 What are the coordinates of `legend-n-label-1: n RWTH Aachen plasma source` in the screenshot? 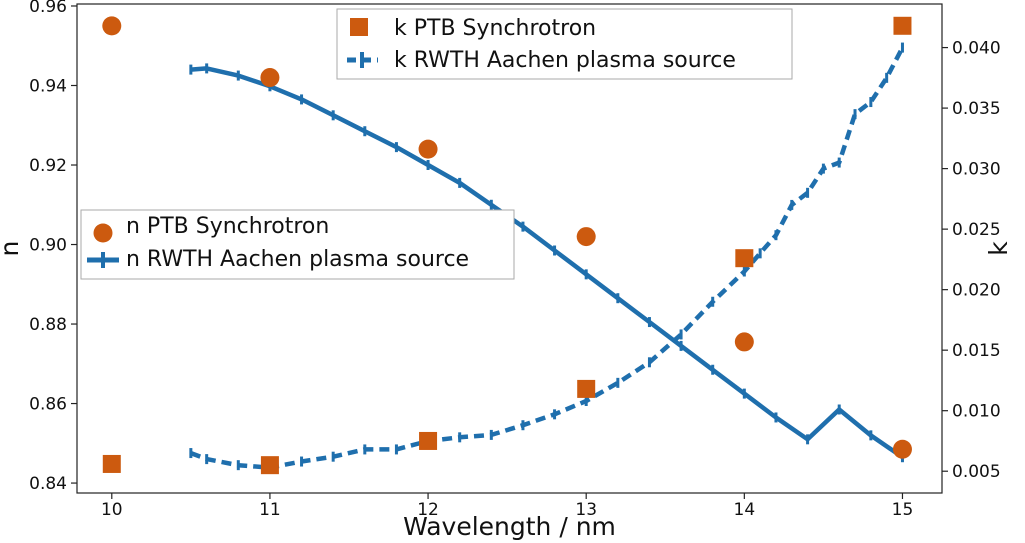 It's located at (297, 259).